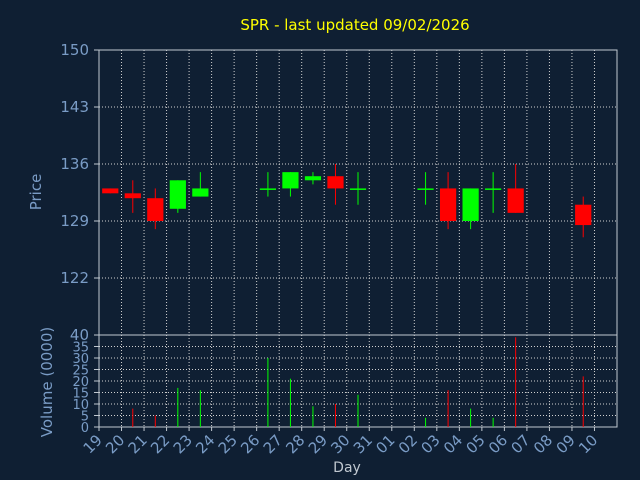 The width and height of the screenshot is (640, 480). What do you see at coordinates (74, 221) in the screenshot?
I see `price-tick-label: 129` at bounding box center [74, 221].